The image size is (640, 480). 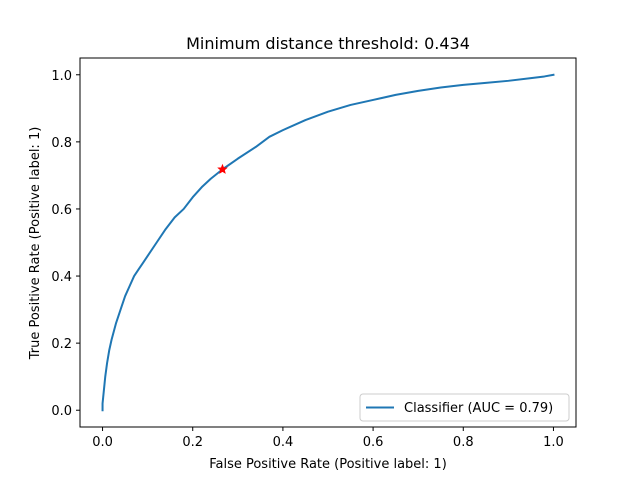 I want to click on legend: Classifier (AUC = 0.79), so click(x=464, y=407).